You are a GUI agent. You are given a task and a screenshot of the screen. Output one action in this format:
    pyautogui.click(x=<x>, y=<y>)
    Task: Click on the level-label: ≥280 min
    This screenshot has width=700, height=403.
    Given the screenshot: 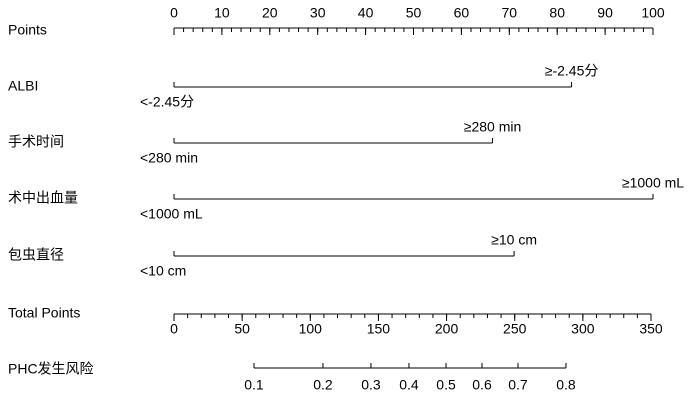 What is the action you would take?
    pyautogui.click(x=493, y=127)
    